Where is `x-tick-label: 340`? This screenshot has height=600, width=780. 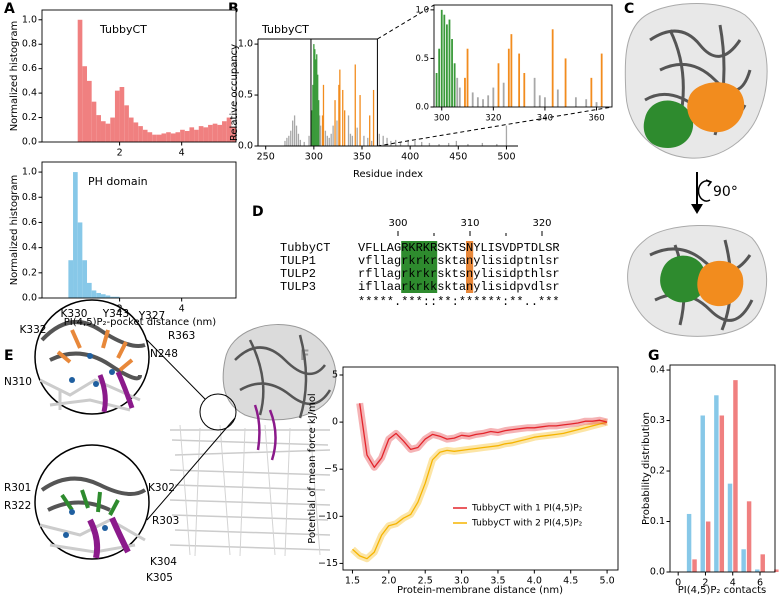 x-tick-label: 340 is located at coordinates (545, 119).